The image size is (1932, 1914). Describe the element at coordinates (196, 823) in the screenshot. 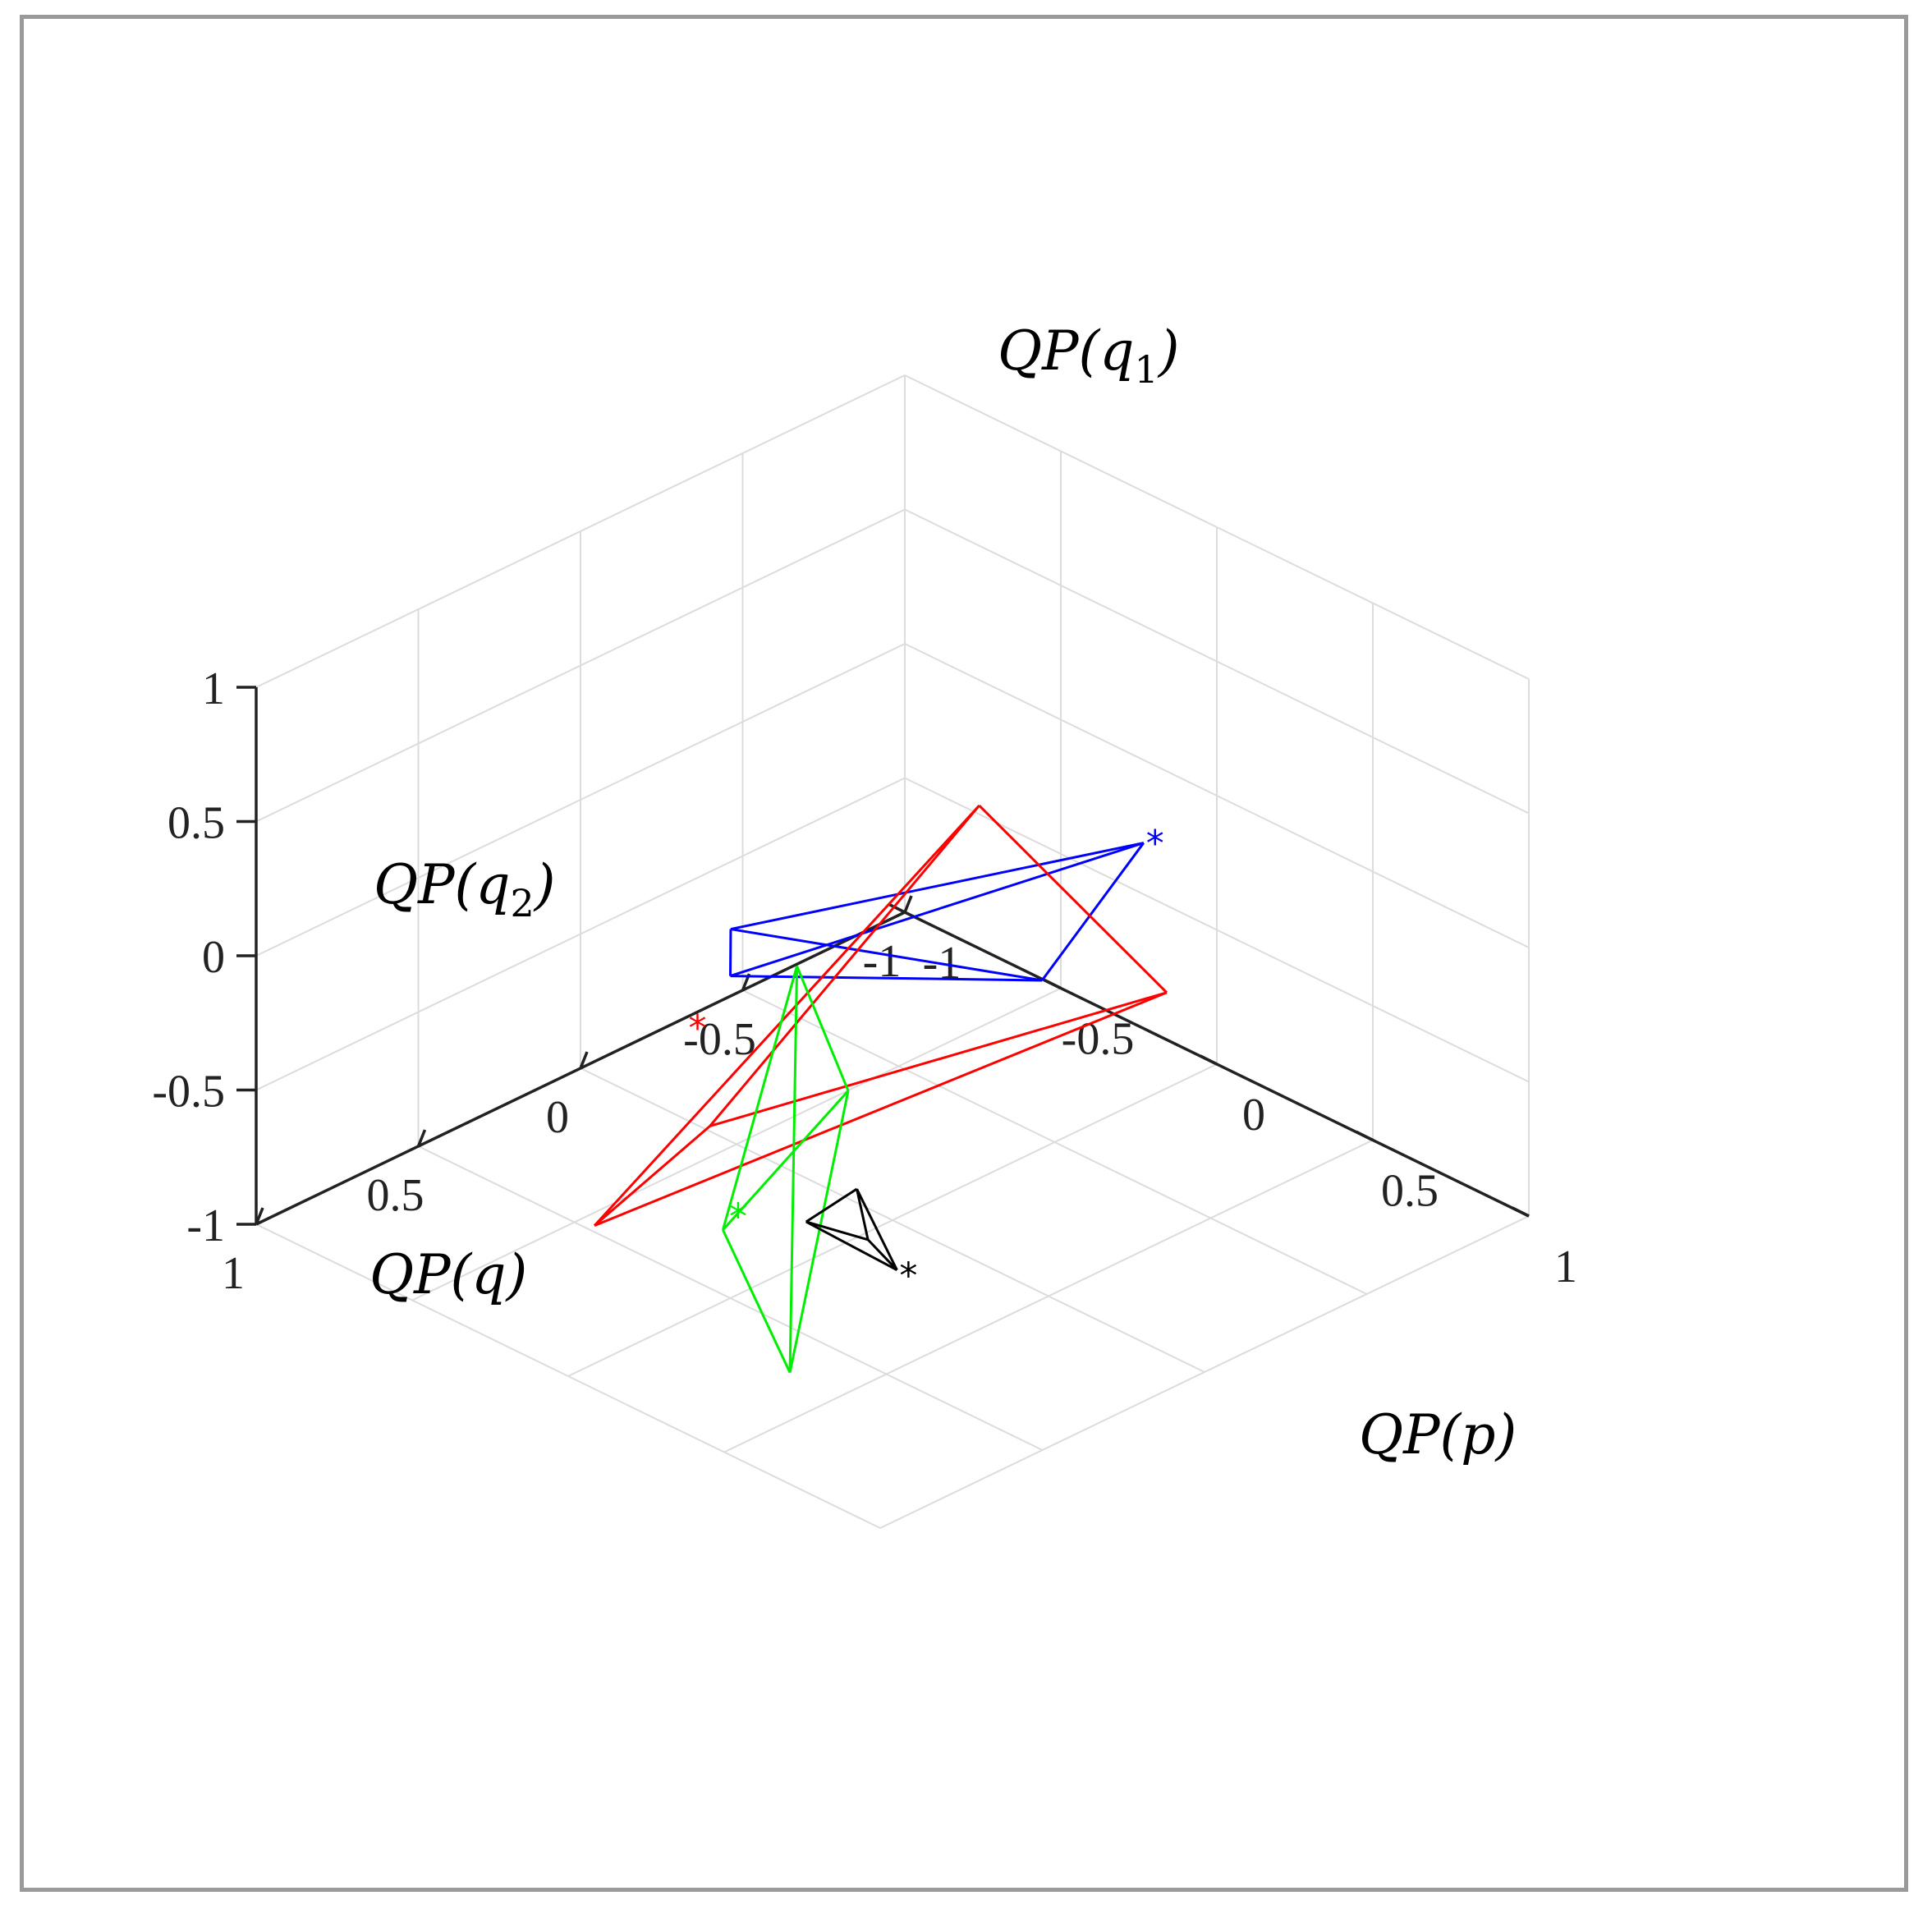

I see `z-tick-label: 0.5` at that location.